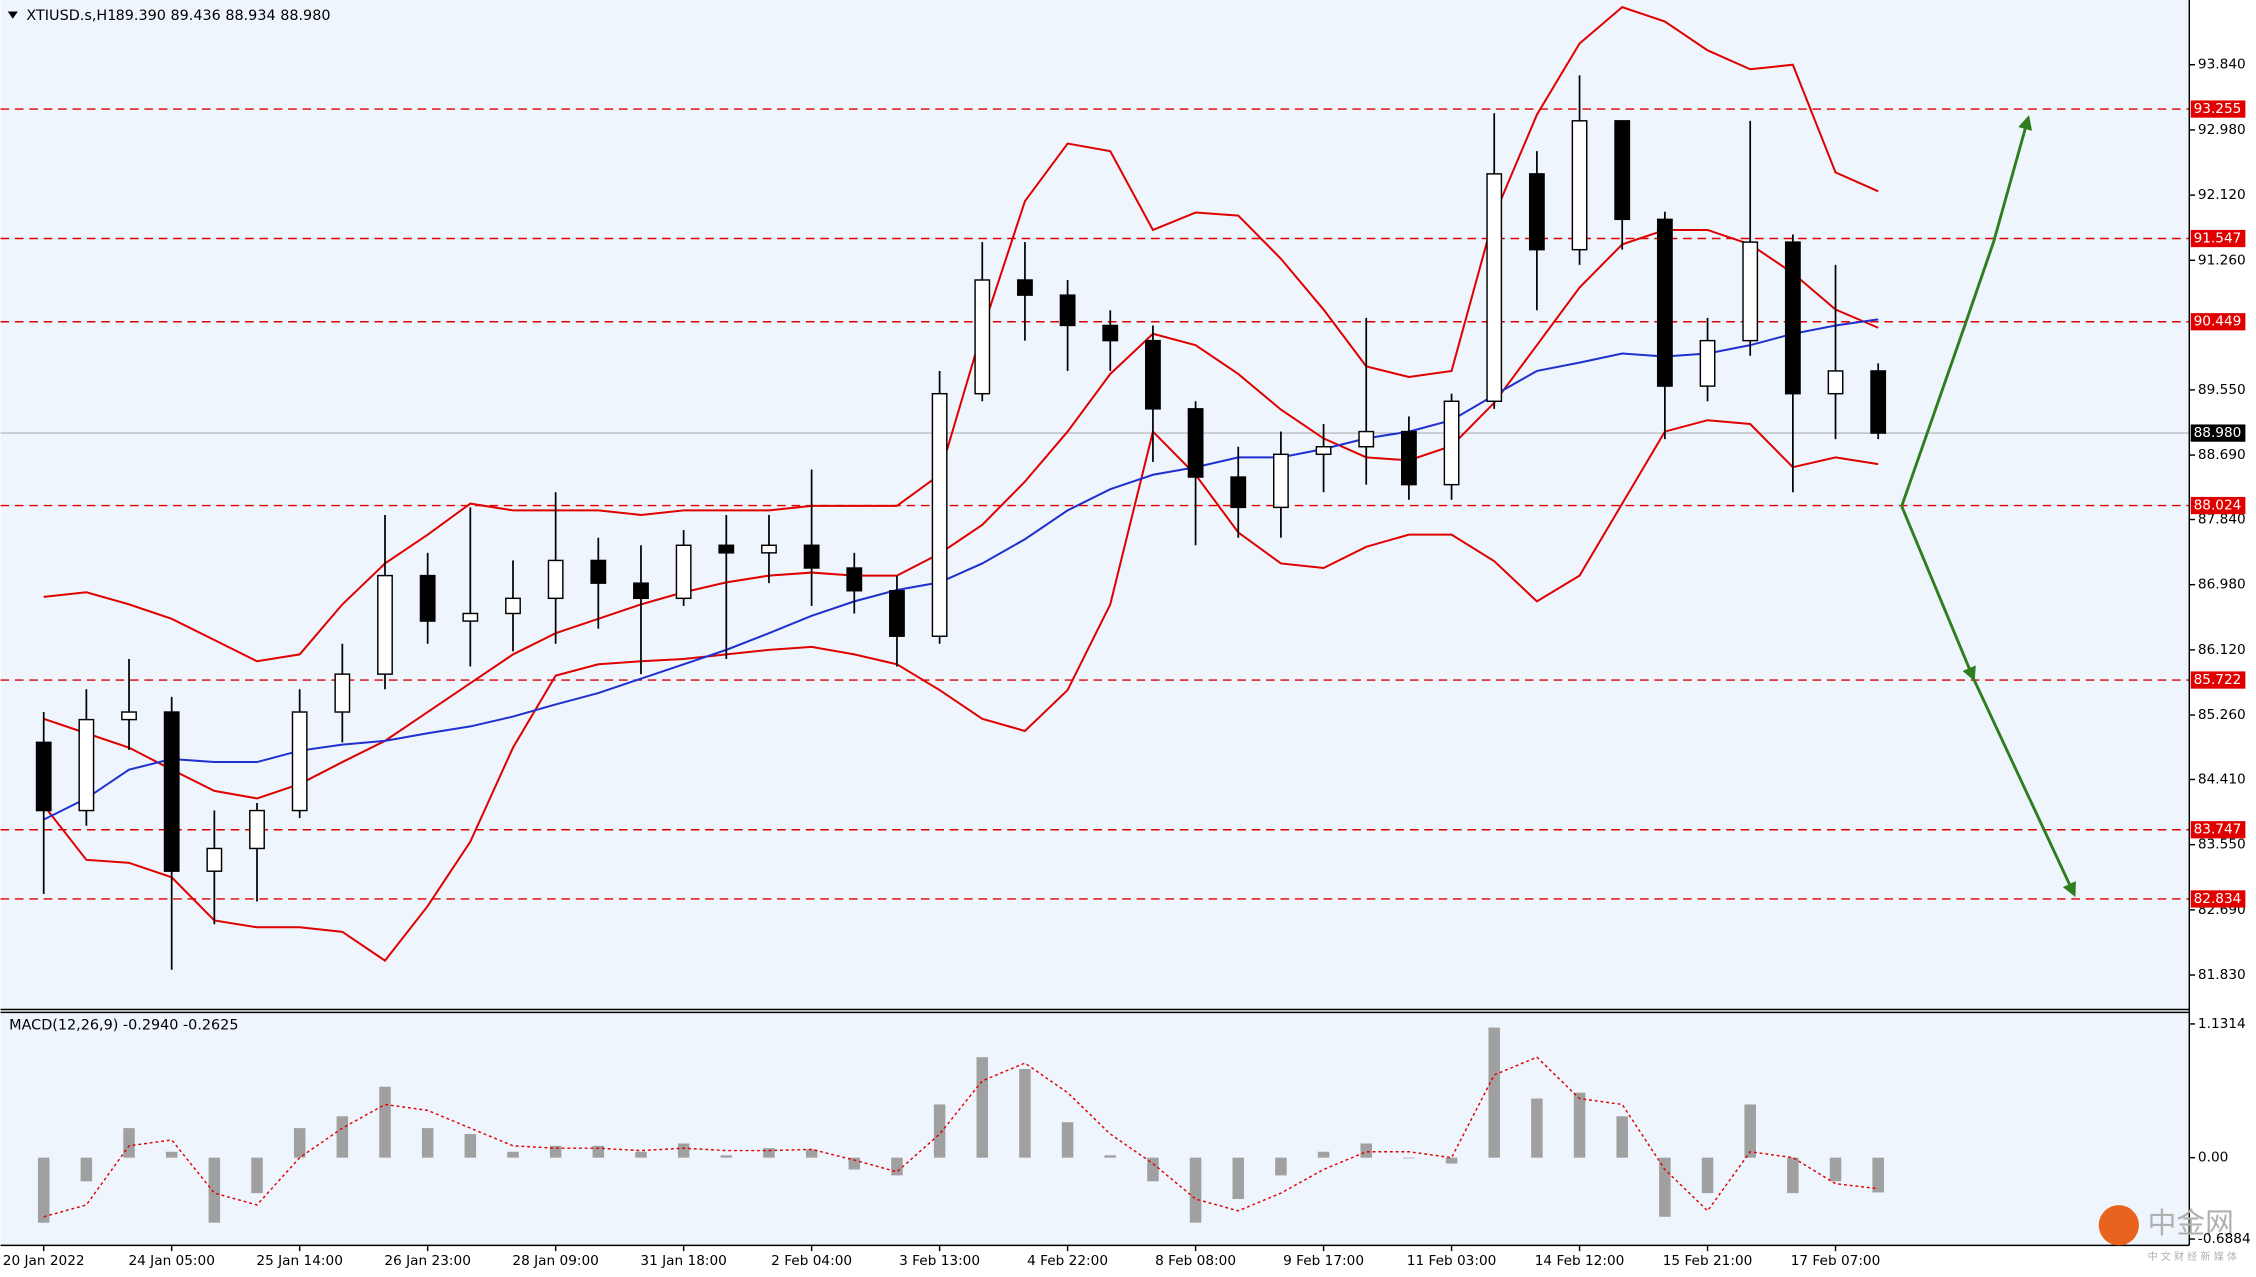 The height and width of the screenshot is (1277, 2256). I want to click on watermark-icon, so click(2118, 1225).